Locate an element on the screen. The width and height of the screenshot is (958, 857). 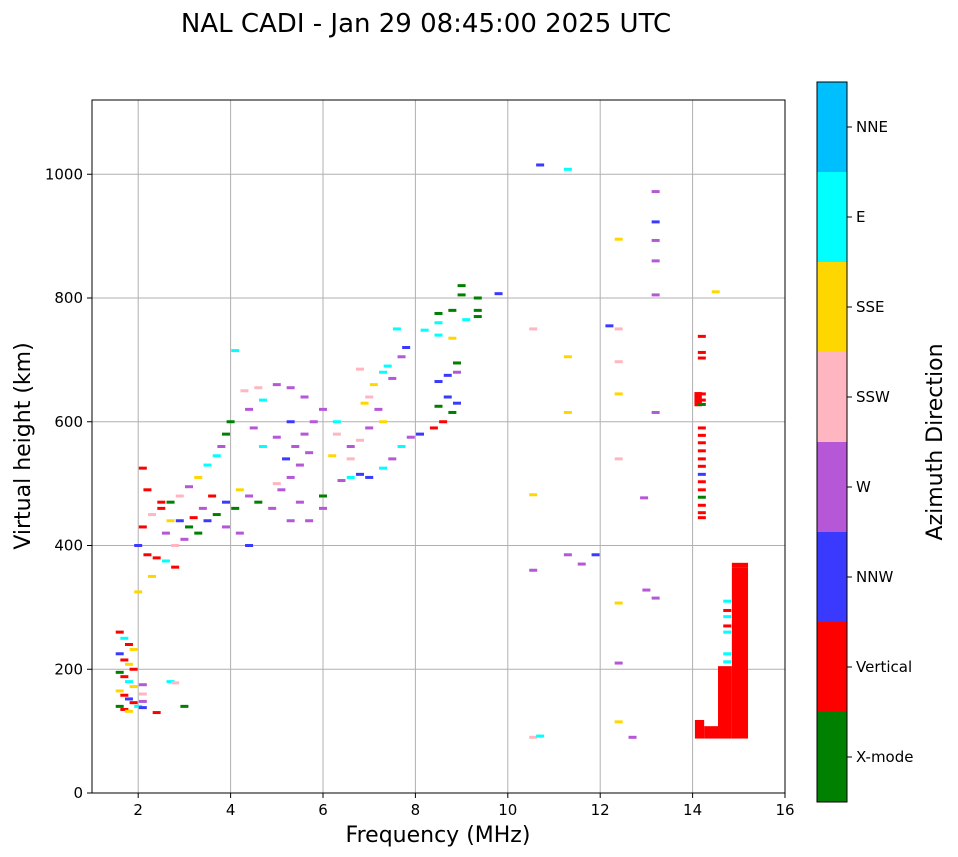
x-tick-label: 10 is located at coordinates (507, 810).